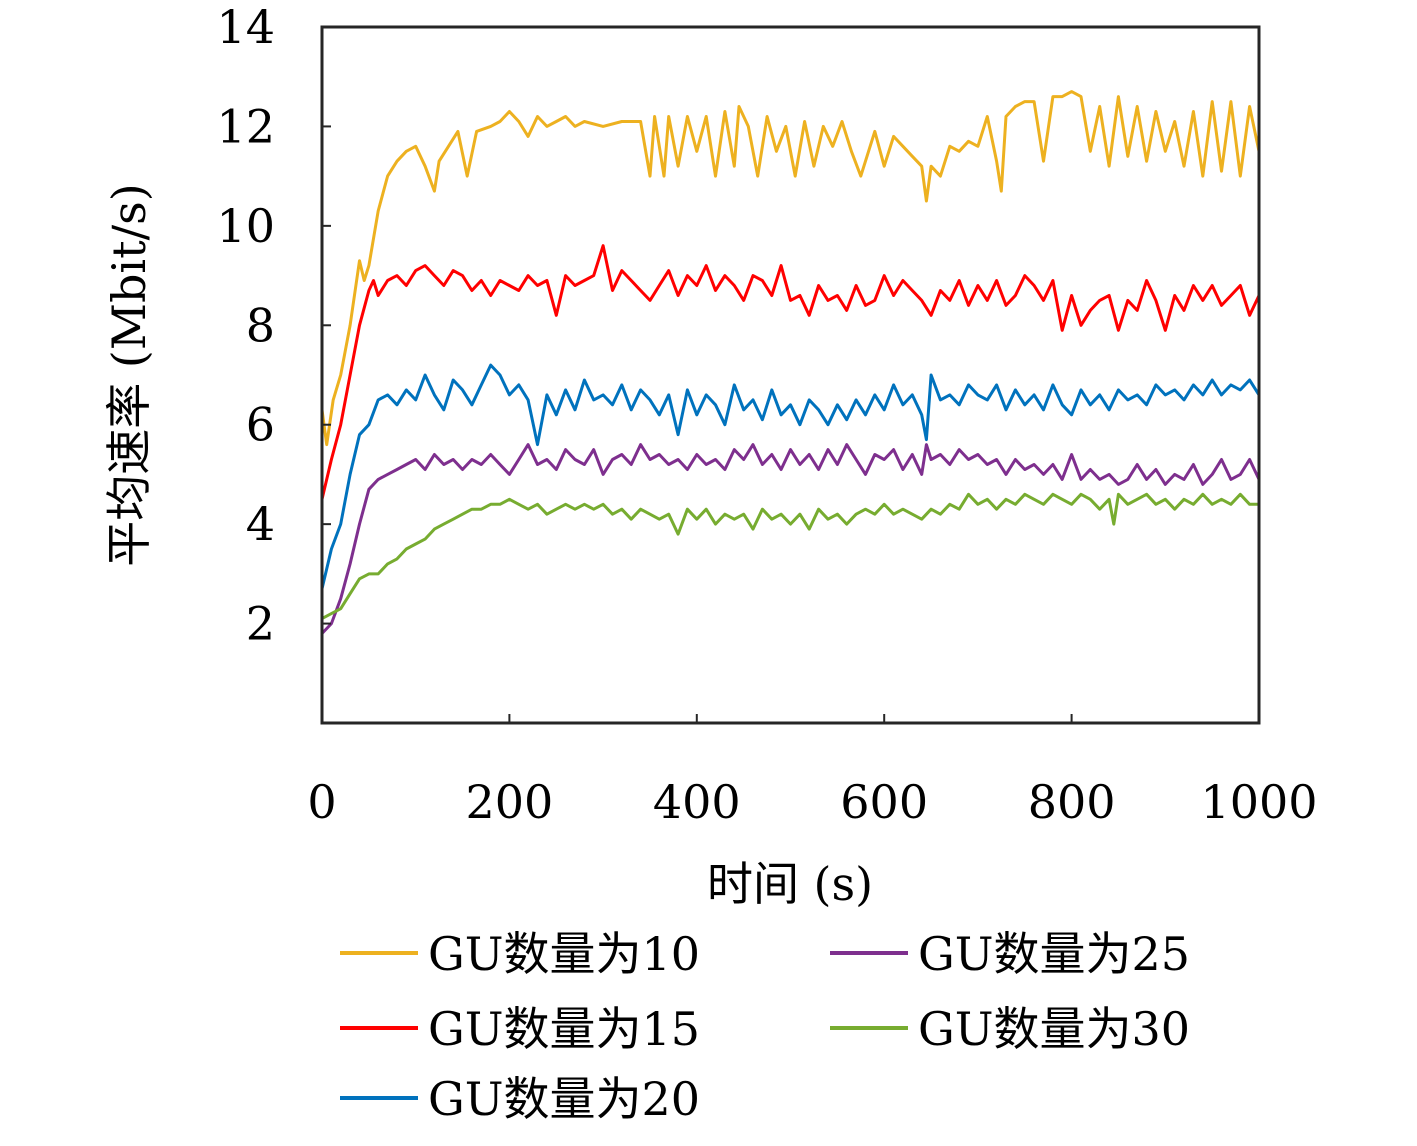  I want to click on y-tick-label: 12, so click(245, 126).